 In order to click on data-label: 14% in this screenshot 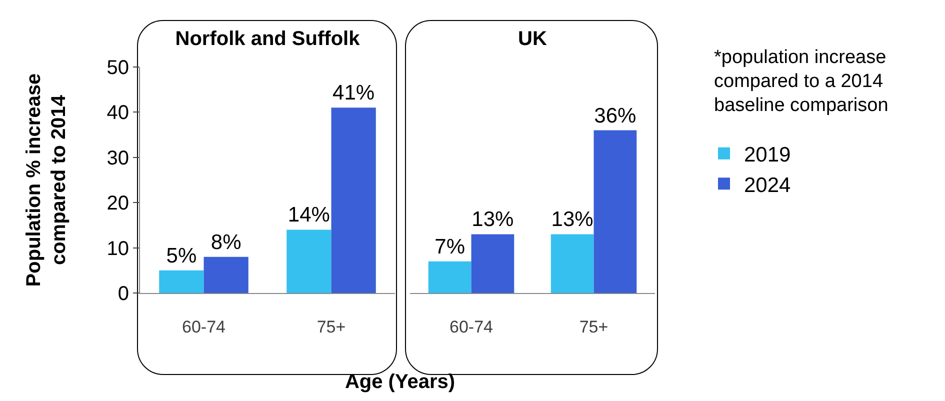, I will do `click(309, 215)`.